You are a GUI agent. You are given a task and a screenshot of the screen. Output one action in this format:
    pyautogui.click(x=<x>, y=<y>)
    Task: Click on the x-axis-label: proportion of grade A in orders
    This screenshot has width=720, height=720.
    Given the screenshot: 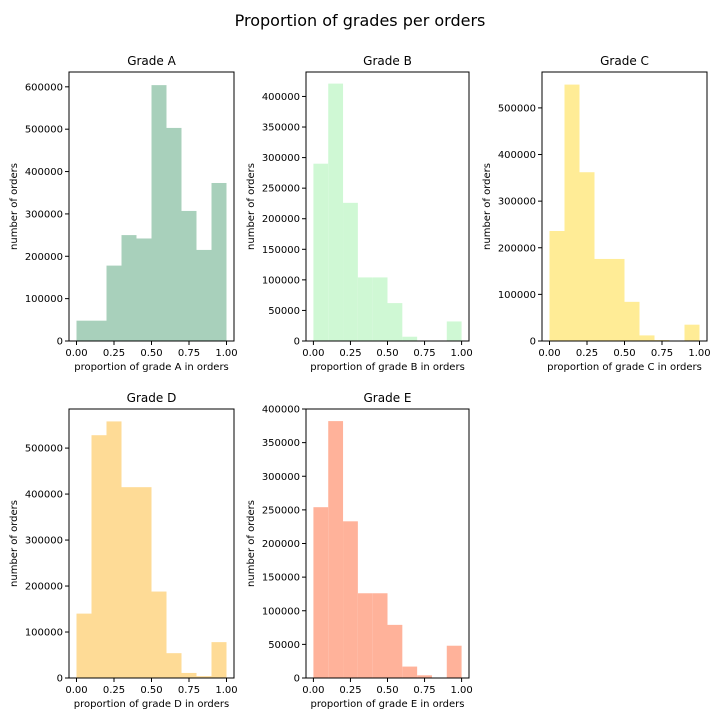 What is the action you would take?
    pyautogui.click(x=151, y=367)
    